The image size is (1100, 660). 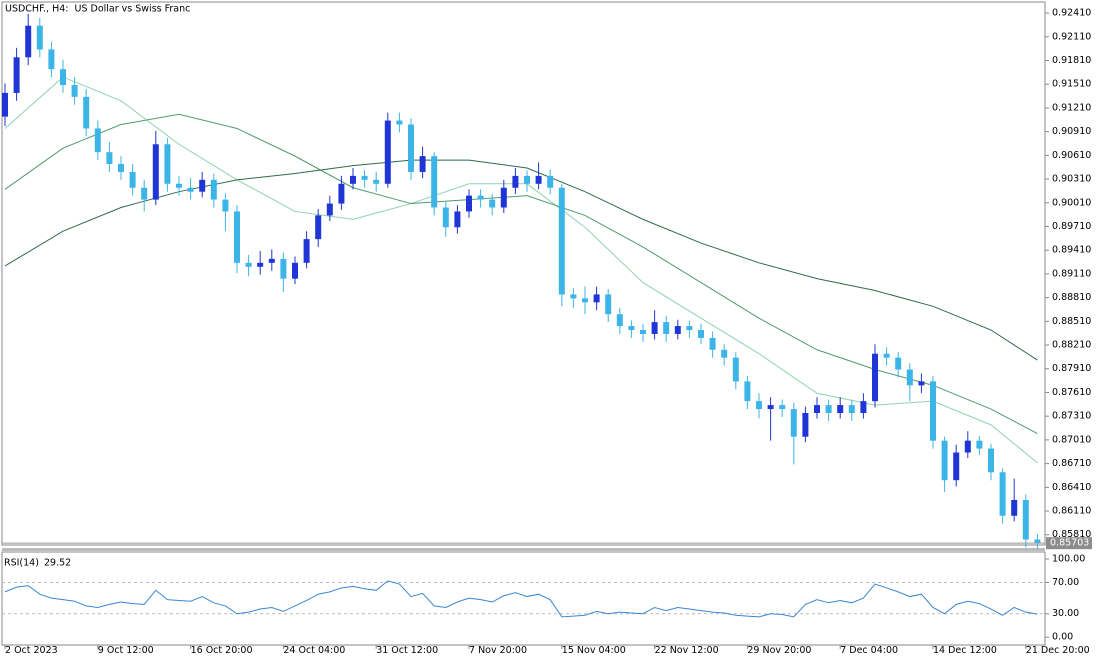 What do you see at coordinates (1065, 613) in the screenshot?
I see `rsi-tick-label: 30.00` at bounding box center [1065, 613].